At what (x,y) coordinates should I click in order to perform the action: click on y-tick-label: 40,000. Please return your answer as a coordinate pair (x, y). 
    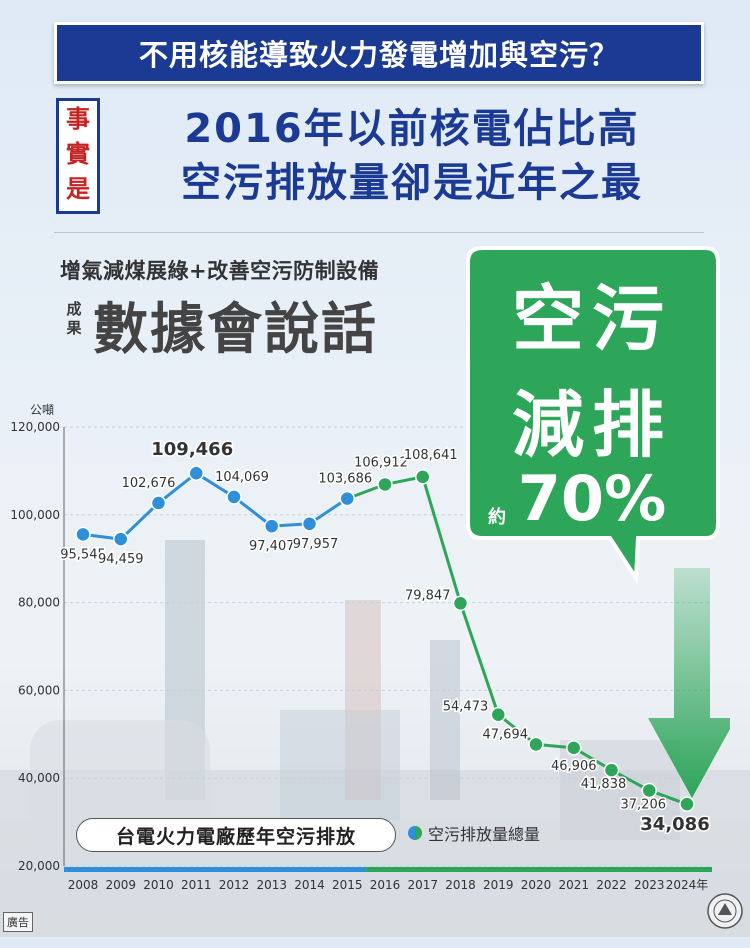
    Looking at the image, I should click on (39, 778).